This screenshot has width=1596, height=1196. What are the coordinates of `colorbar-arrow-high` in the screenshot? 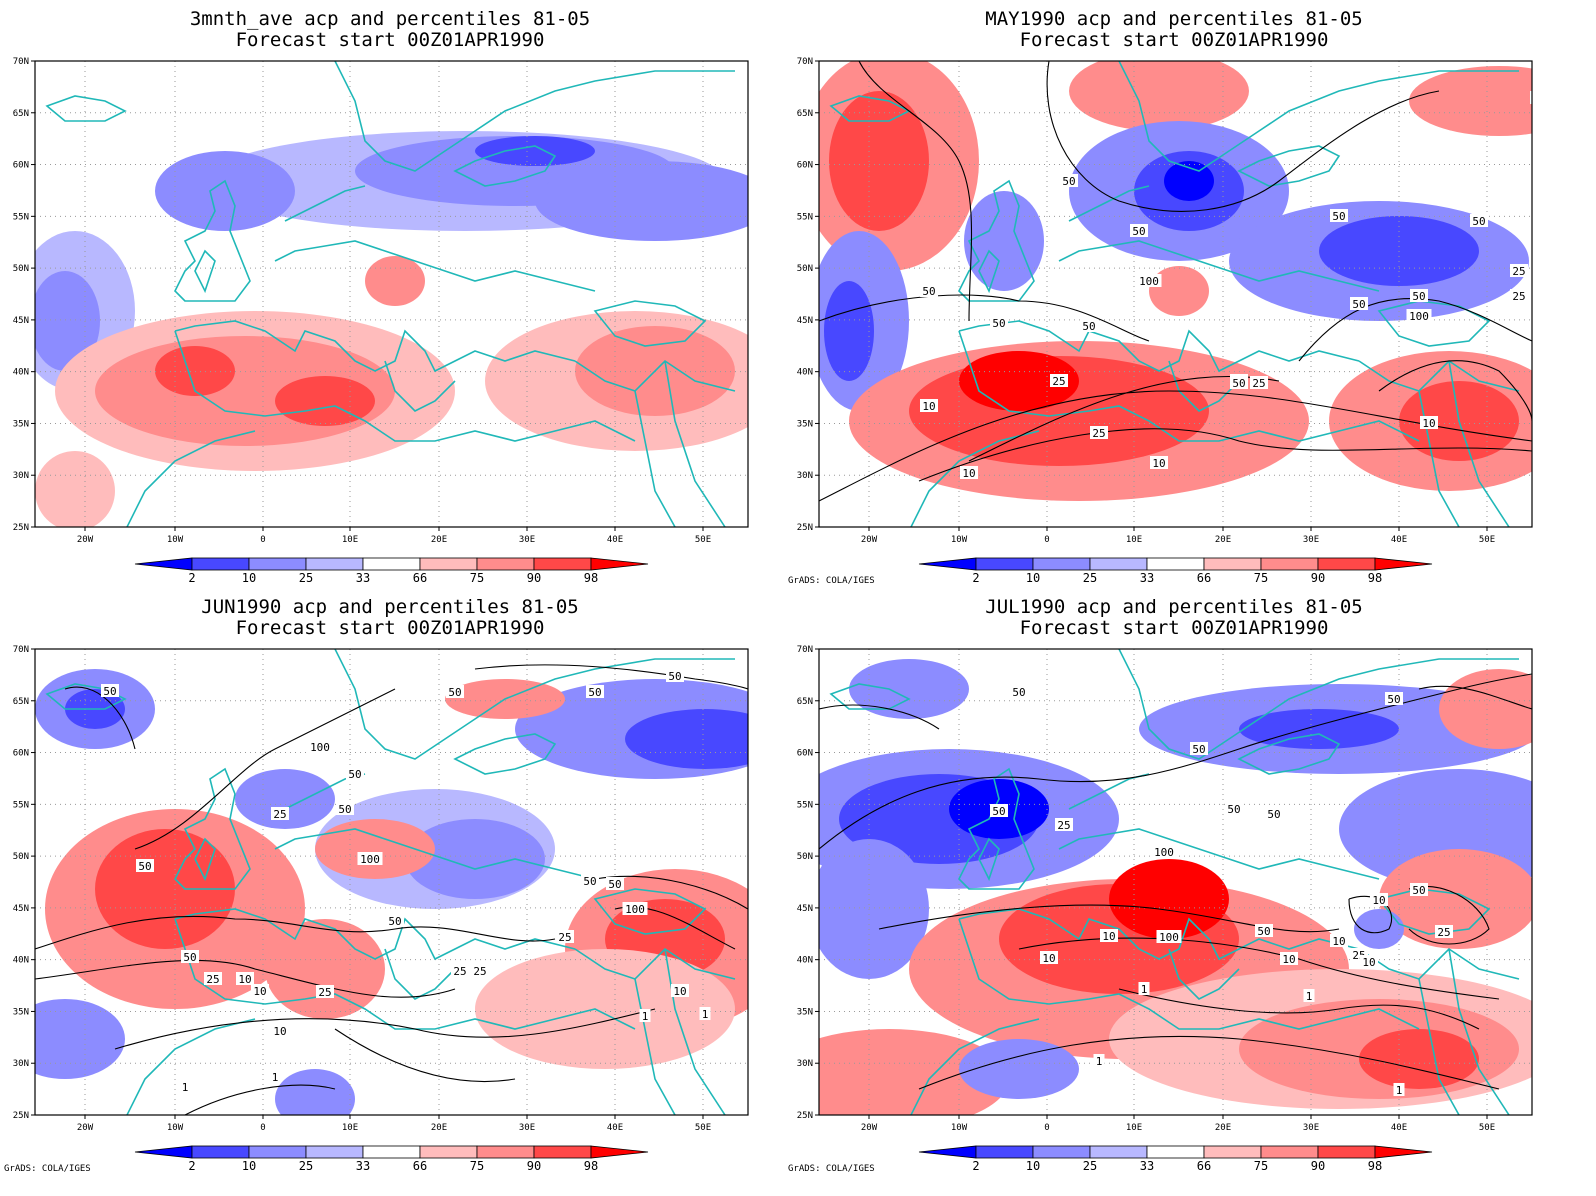 It's located at (1403, 1152).